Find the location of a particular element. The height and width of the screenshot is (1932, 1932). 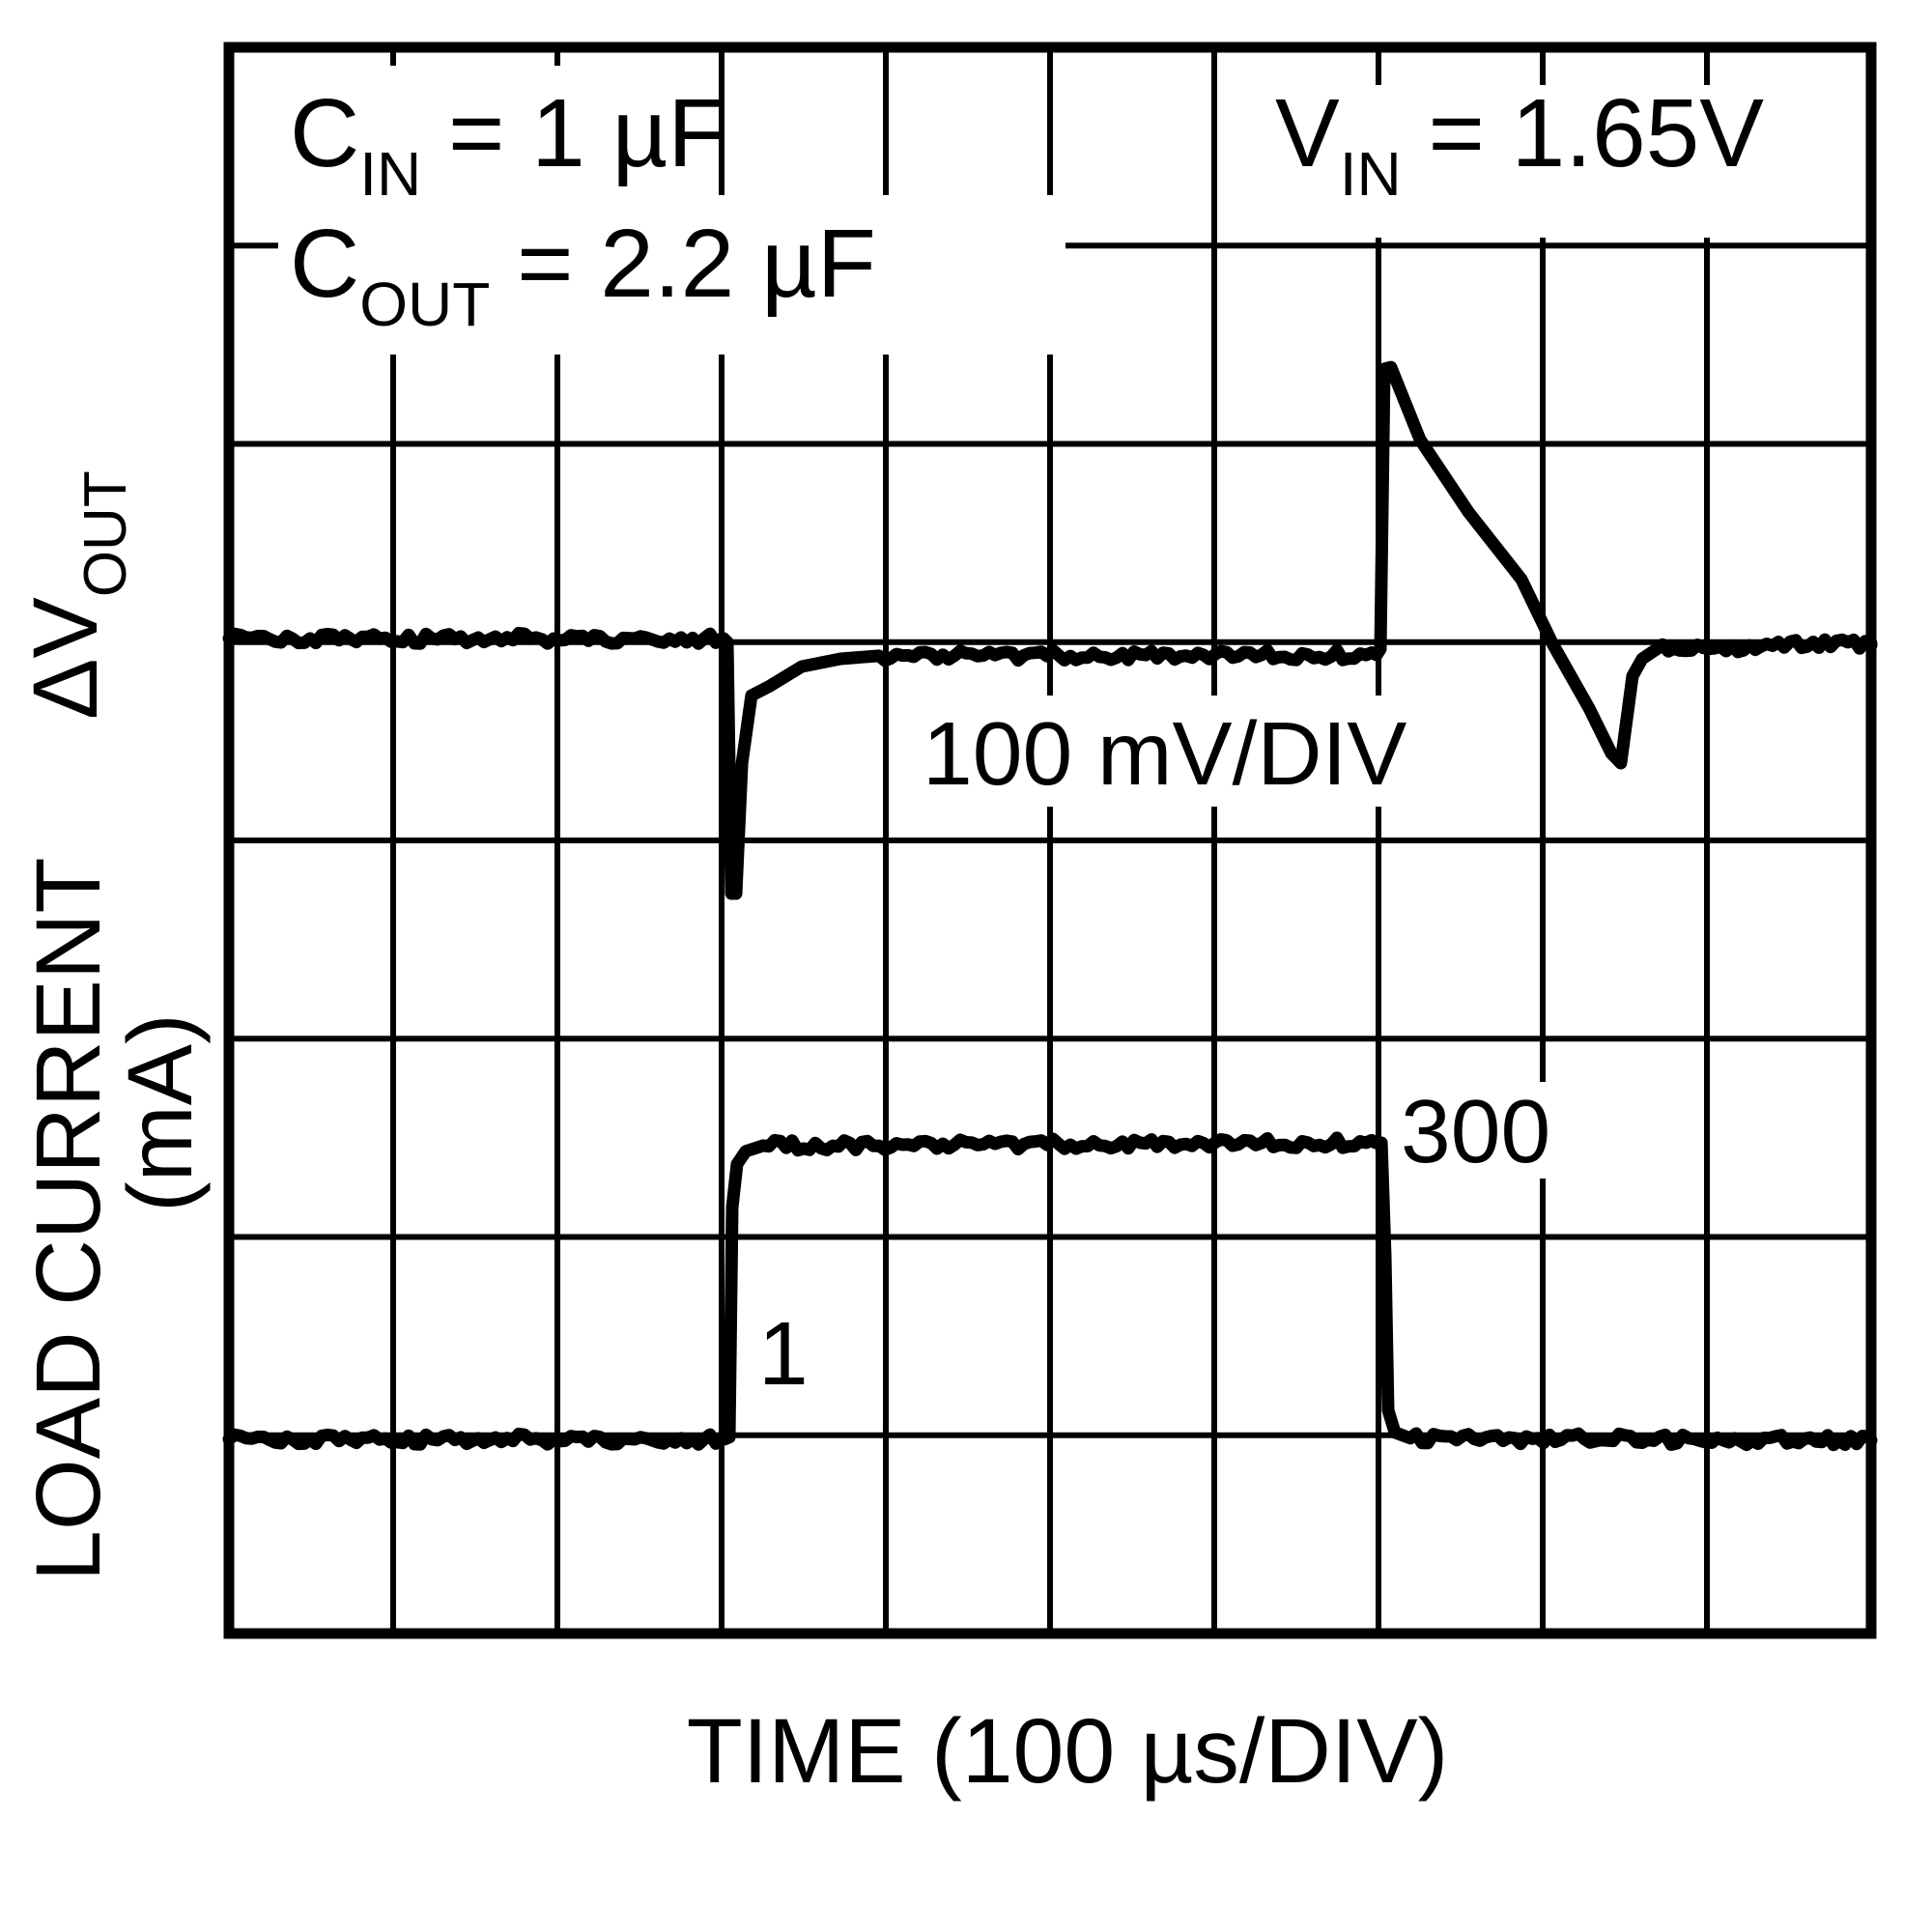

mask-vin is located at coordinates (1523, 161).